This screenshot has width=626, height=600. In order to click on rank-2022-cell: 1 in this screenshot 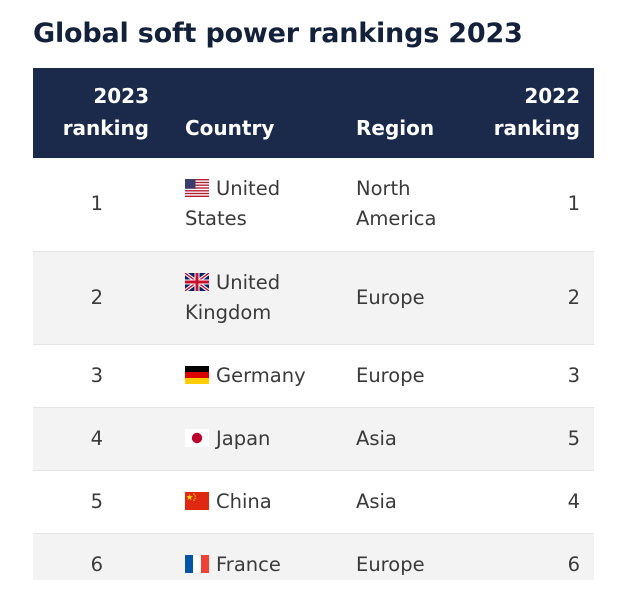, I will do `click(573, 204)`.